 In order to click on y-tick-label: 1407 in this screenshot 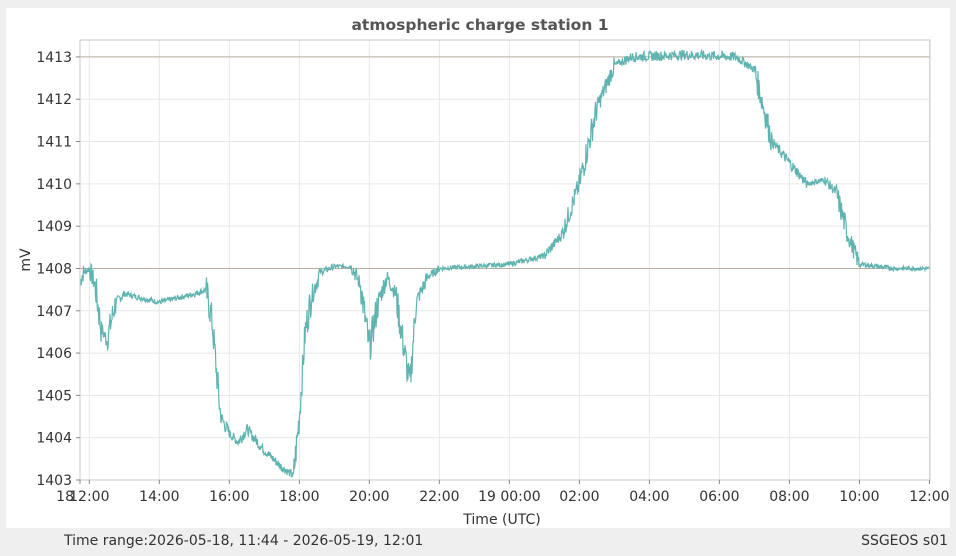, I will do `click(54, 312)`.